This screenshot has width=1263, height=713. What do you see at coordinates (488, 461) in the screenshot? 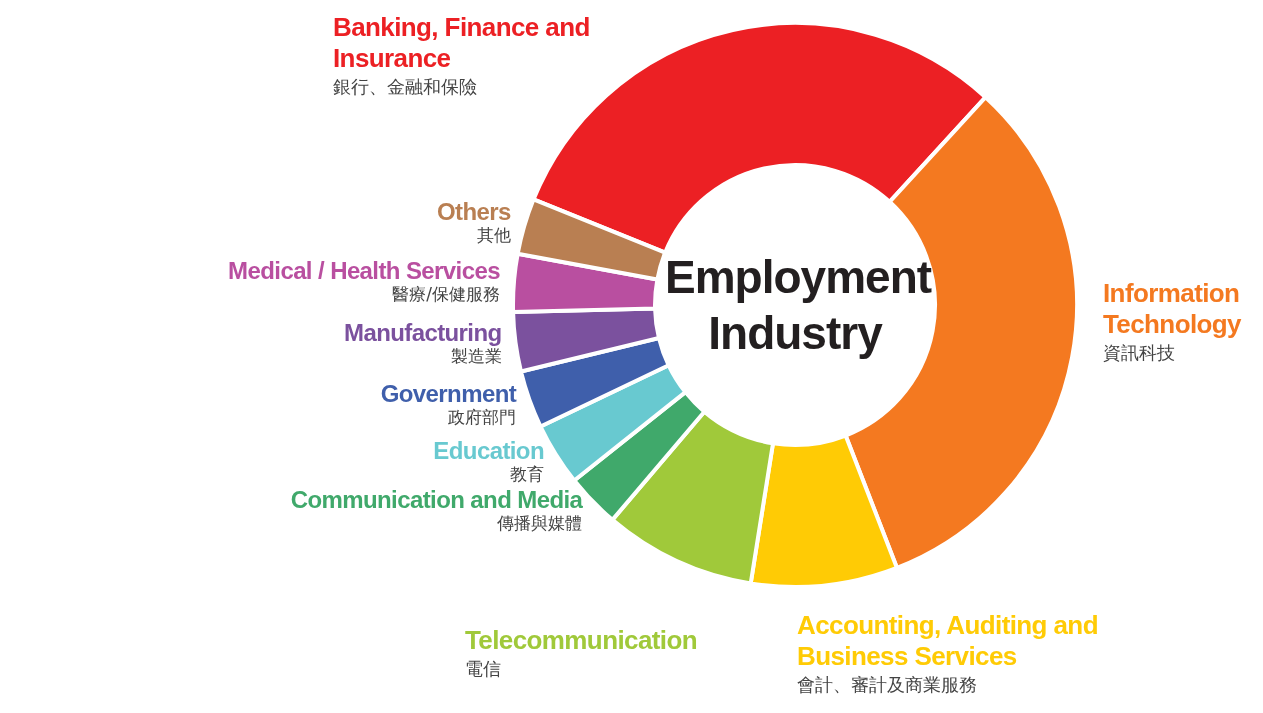
I see `slice-label: Education 教育` at bounding box center [488, 461].